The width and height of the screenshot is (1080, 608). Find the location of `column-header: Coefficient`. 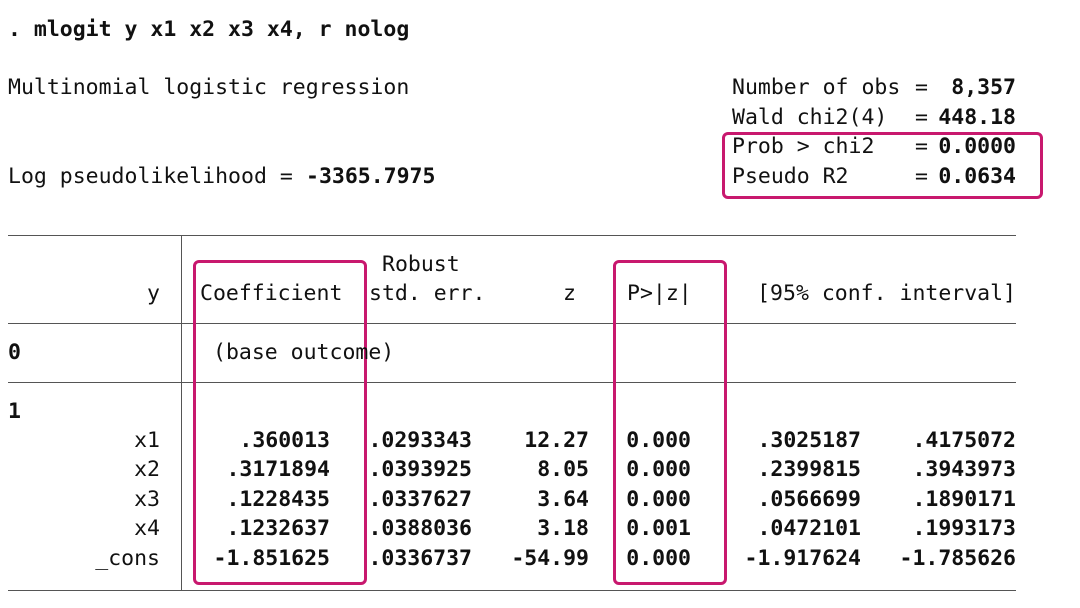

column-header: Coefficient is located at coordinates (271, 293).